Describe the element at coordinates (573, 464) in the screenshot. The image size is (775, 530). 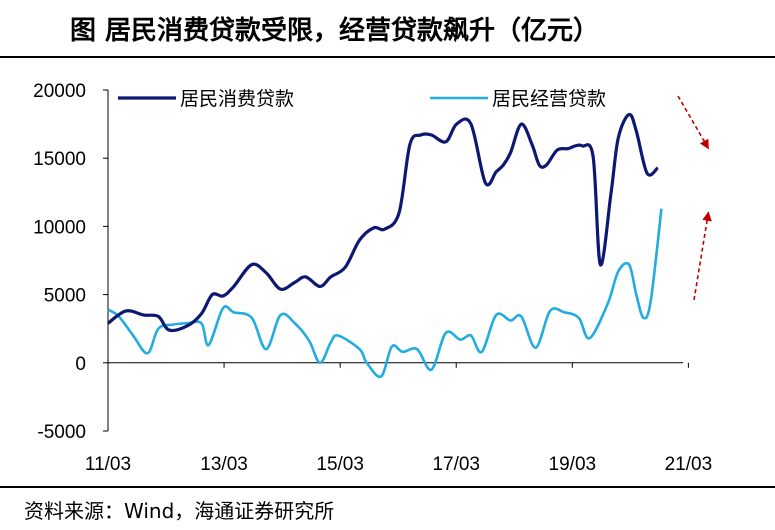
I see `x-tick-label: 19/03` at that location.